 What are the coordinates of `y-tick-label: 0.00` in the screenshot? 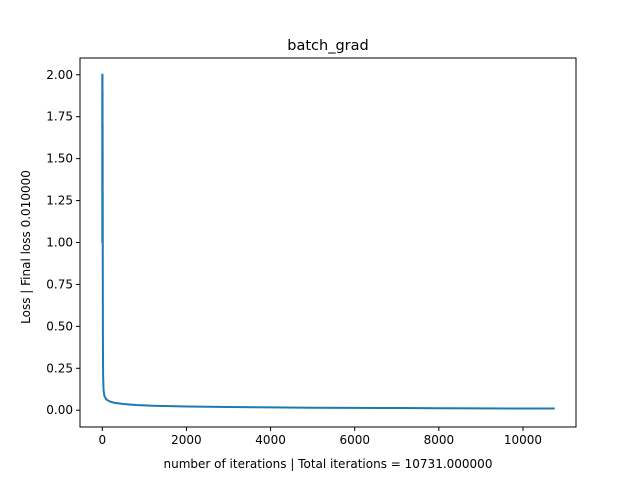 It's located at (59, 410).